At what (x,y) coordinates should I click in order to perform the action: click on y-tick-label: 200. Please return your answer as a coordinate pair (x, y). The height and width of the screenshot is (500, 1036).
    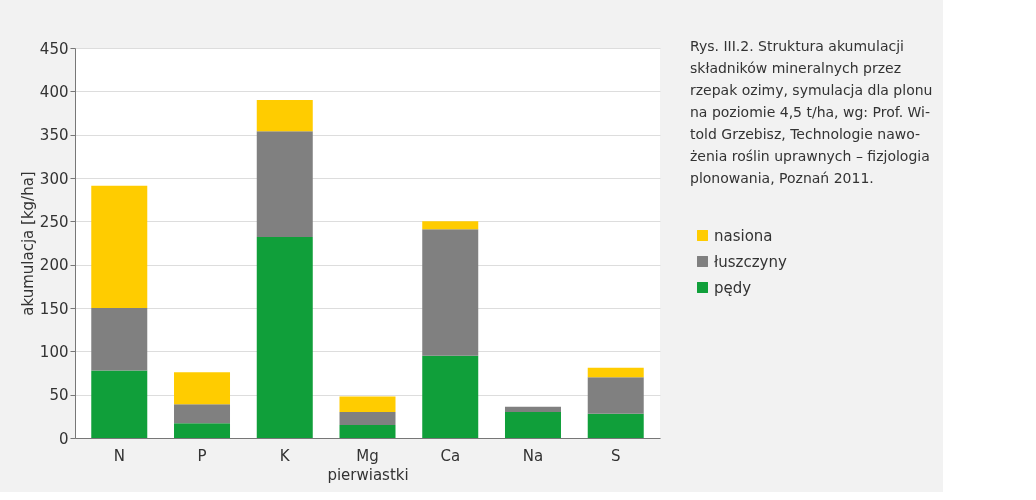
    Looking at the image, I should click on (54, 265).